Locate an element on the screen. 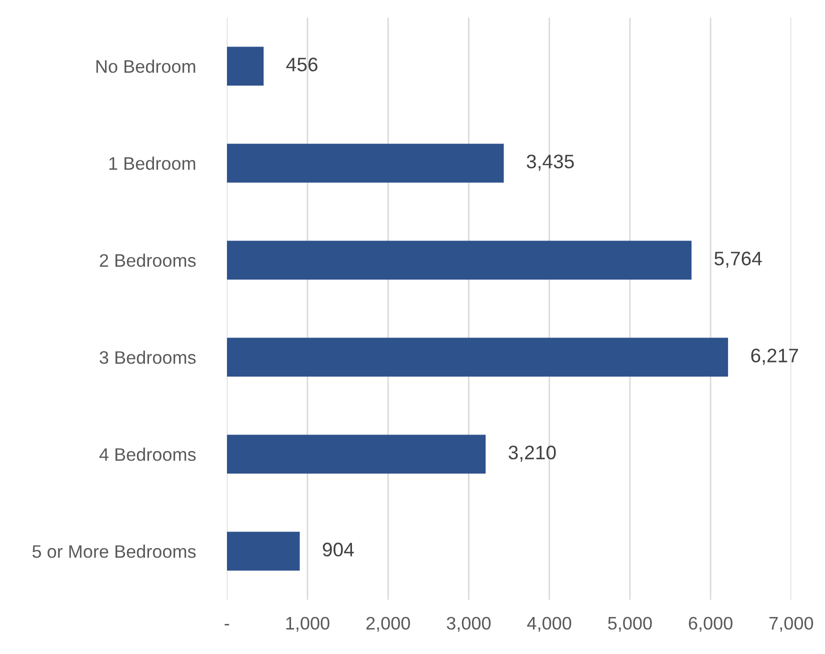 Image resolution: width=825 pixels, height=654 pixels. y-tick-label: 4 Bedrooms is located at coordinates (147, 454).